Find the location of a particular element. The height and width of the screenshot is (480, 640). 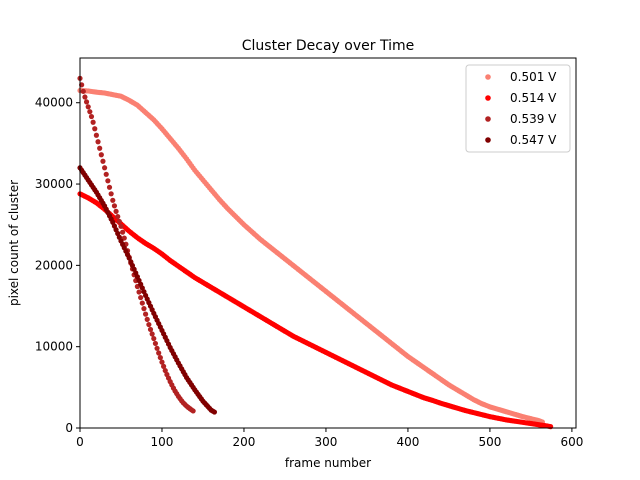

y-axis-label: pixel count of cluster is located at coordinates (14, 243).